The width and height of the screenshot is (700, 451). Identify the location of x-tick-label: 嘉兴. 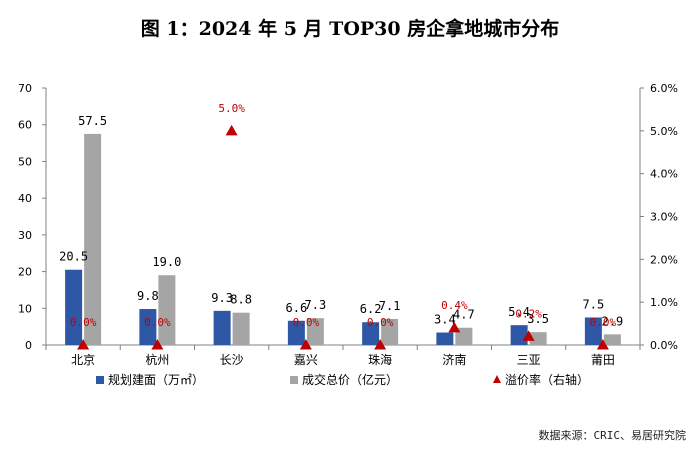
(306, 360).